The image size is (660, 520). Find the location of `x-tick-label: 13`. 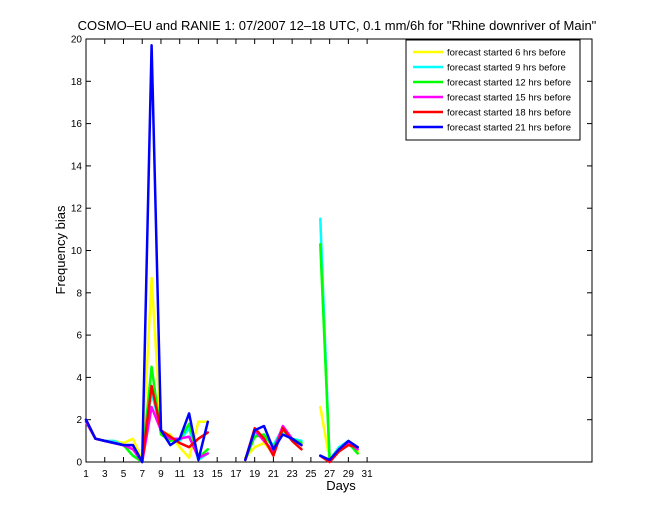

x-tick-label: 13 is located at coordinates (199, 474).